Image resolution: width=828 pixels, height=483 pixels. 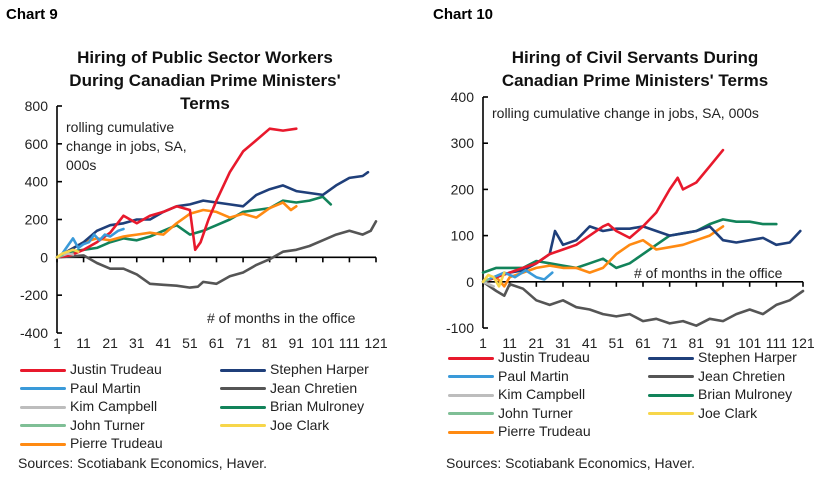 I want to click on chart-10-series-brian-mulroney, so click(x=629, y=246).